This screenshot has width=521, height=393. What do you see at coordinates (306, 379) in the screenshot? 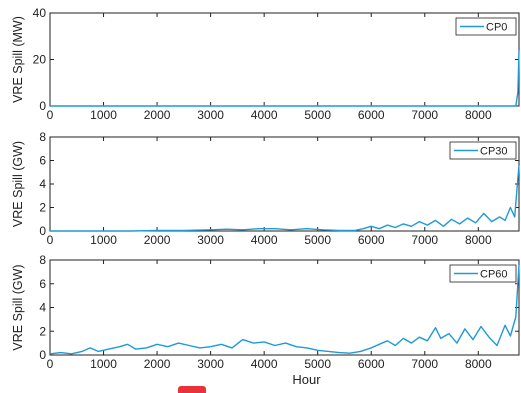
I see `x-axis-label: Hour` at bounding box center [306, 379].